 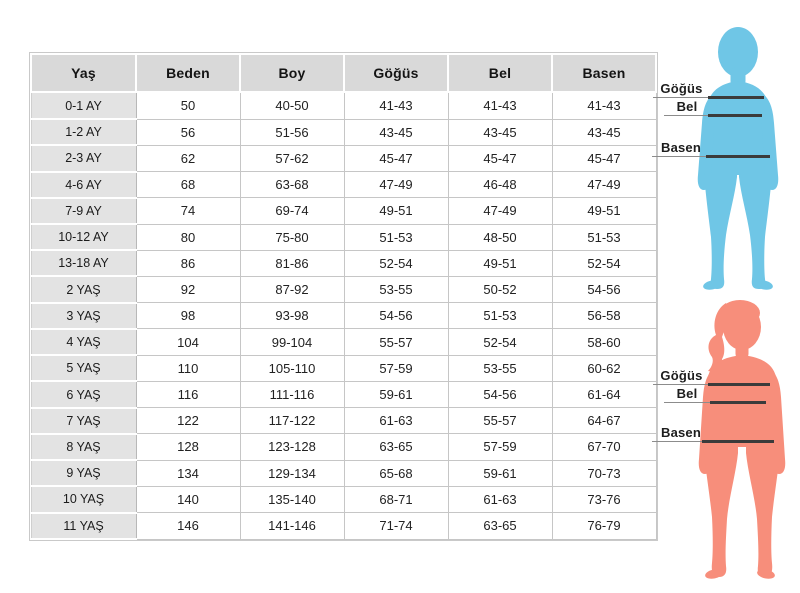 I want to click on table-cell: 51-53, so click(x=500, y=316).